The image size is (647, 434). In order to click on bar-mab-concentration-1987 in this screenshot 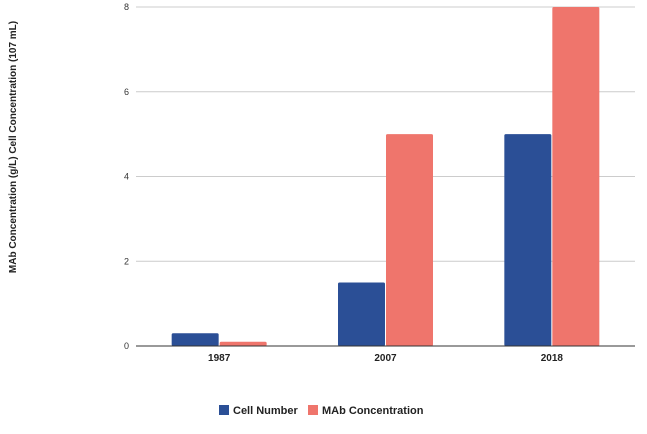, I will do `click(243, 343)`.